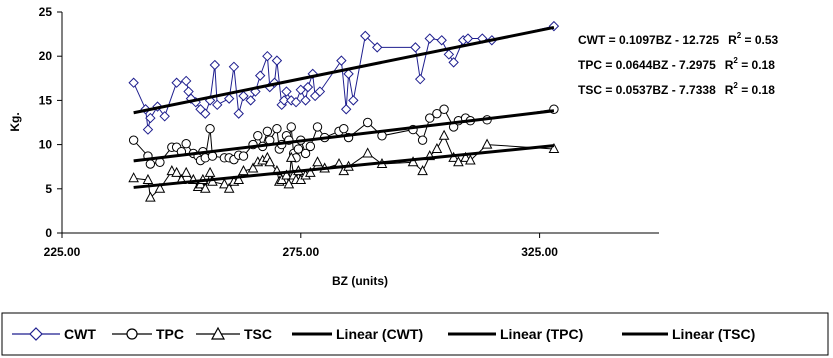  Describe the element at coordinates (48, 233) in the screenshot. I see `y-tick-label: 0` at that location.